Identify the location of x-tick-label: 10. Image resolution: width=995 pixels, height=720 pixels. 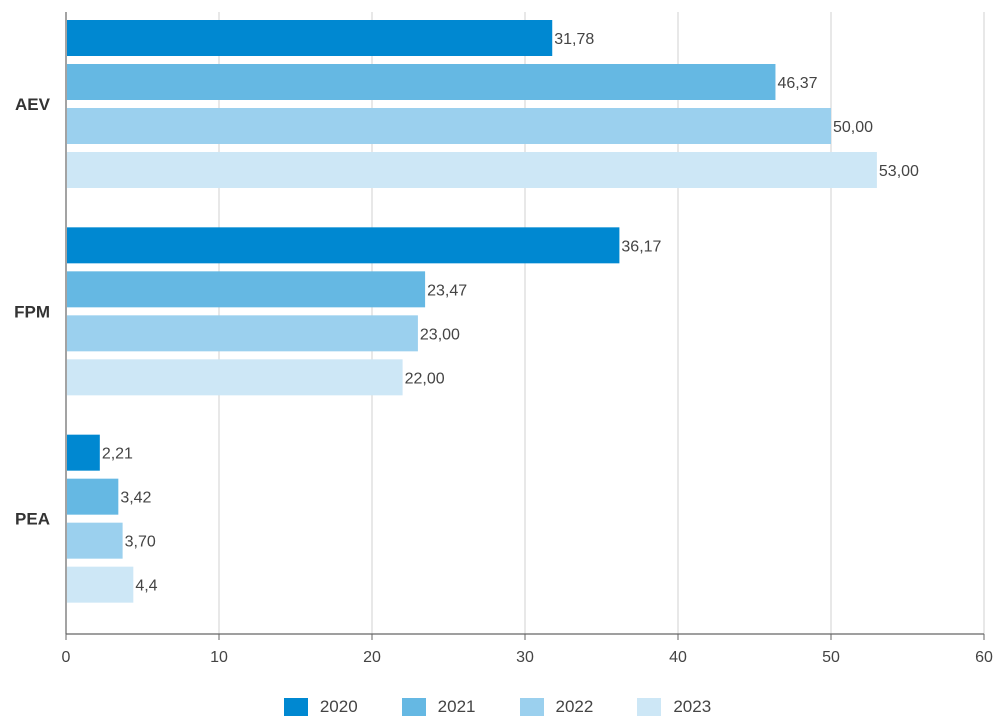
(219, 657).